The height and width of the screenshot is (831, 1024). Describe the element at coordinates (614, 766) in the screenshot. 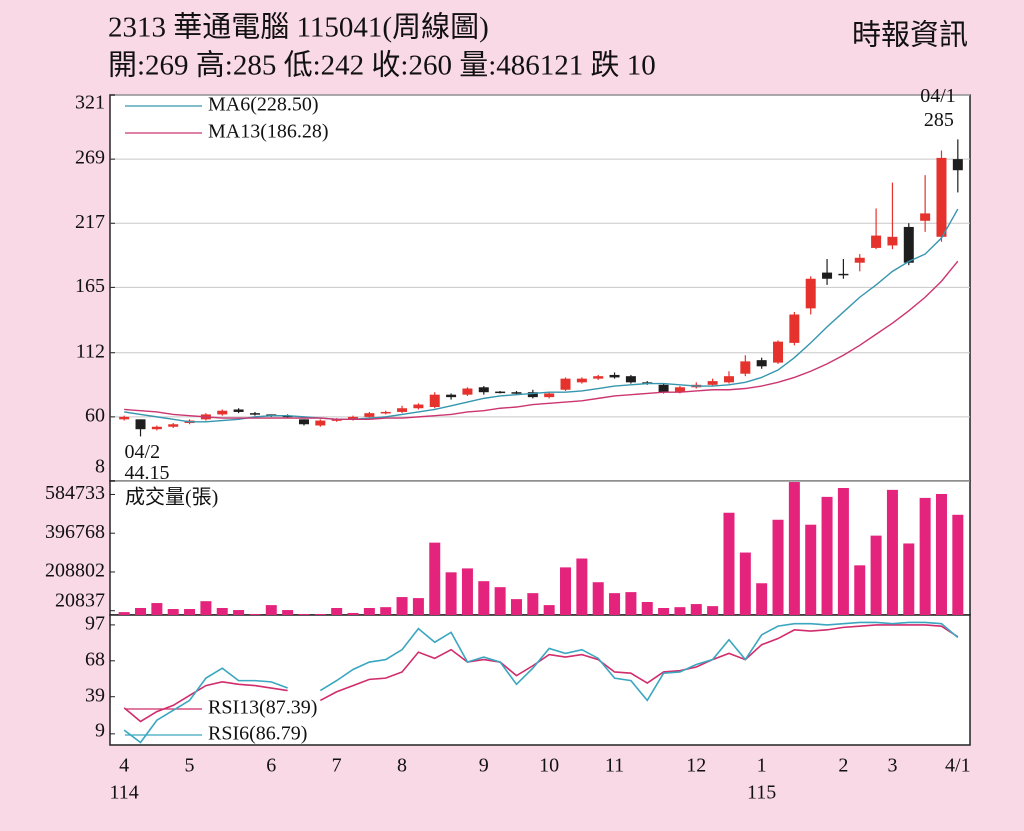

I see `x-tick-label: 11` at that location.